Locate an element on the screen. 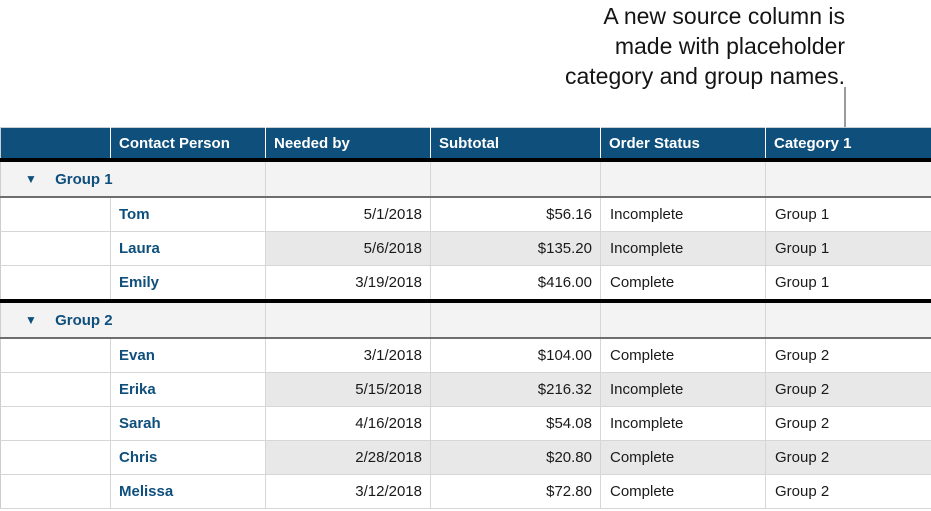 The height and width of the screenshot is (511, 931). subtotal-cell: $20.80 is located at coordinates (515, 457).